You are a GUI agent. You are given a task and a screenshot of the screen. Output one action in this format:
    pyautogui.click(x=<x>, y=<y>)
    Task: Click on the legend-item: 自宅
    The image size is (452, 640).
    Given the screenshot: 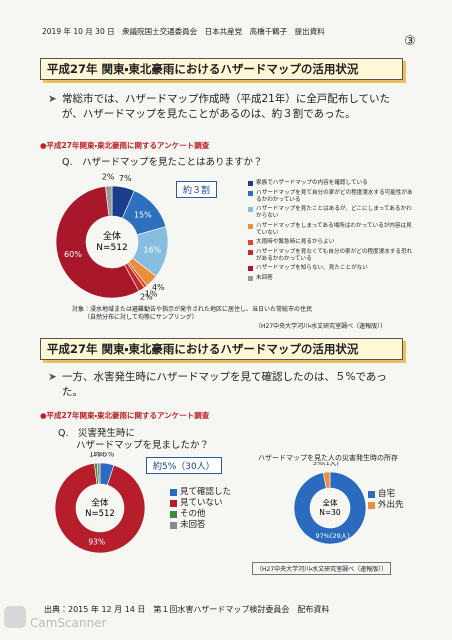 What is the action you would take?
    pyautogui.click(x=398, y=494)
    